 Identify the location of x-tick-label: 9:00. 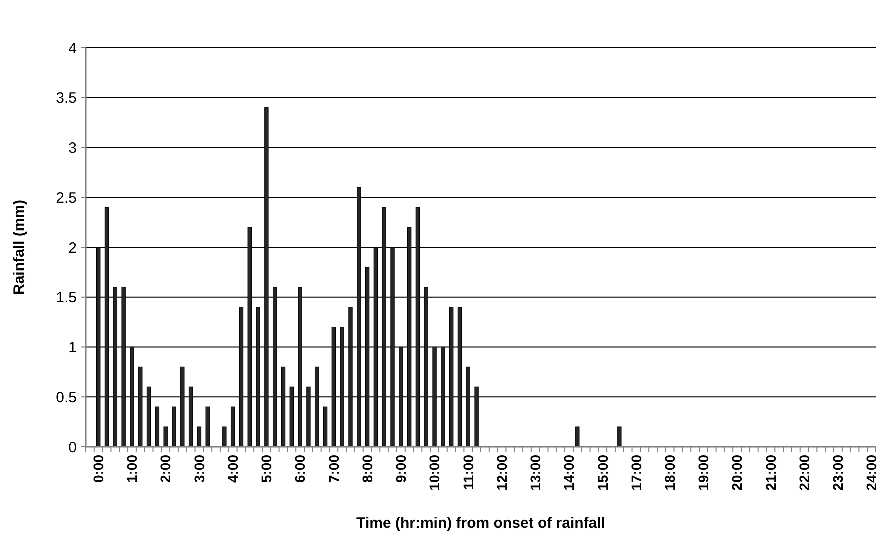
(401, 469).